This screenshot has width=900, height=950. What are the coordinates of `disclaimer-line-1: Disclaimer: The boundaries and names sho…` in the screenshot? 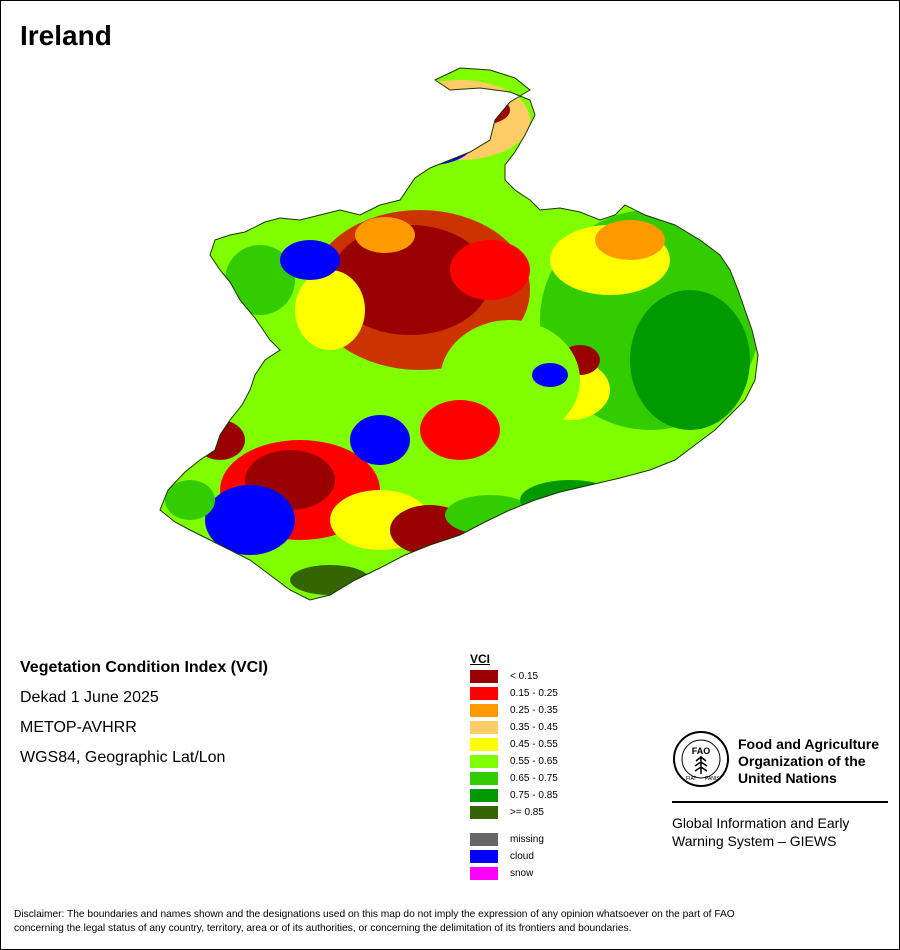 It's located at (374, 914).